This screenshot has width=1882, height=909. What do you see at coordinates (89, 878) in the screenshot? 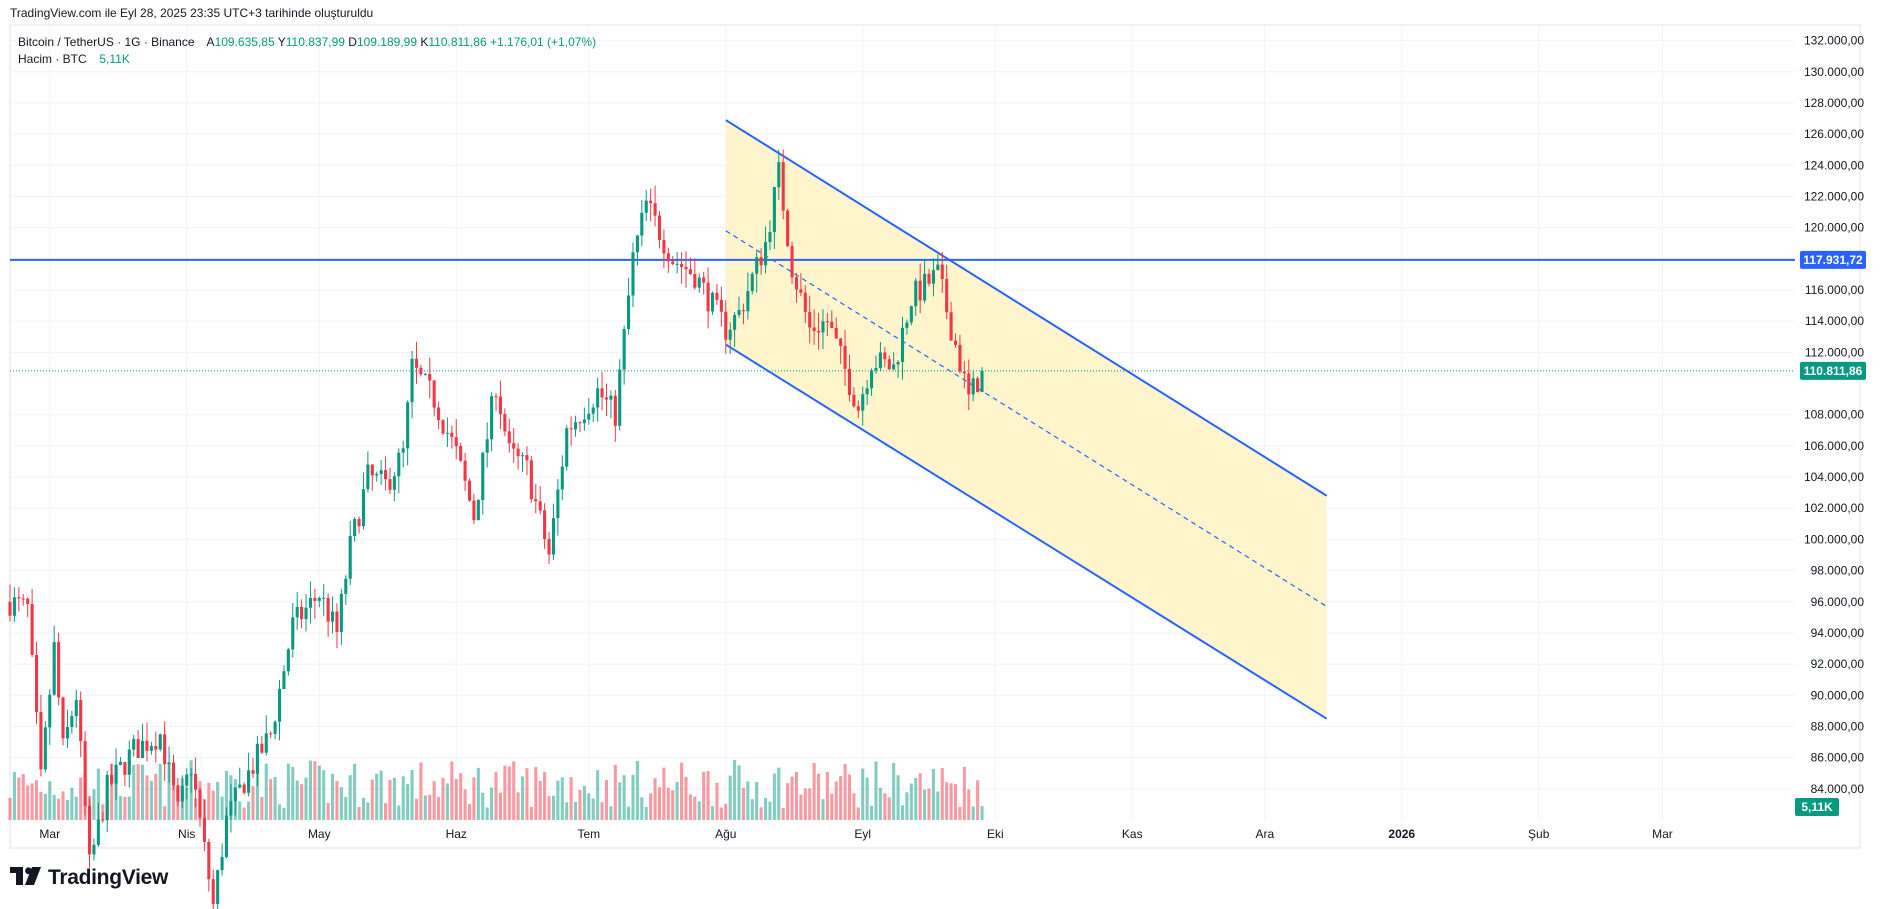
I see `tradingview-logo: TradingView` at bounding box center [89, 878].